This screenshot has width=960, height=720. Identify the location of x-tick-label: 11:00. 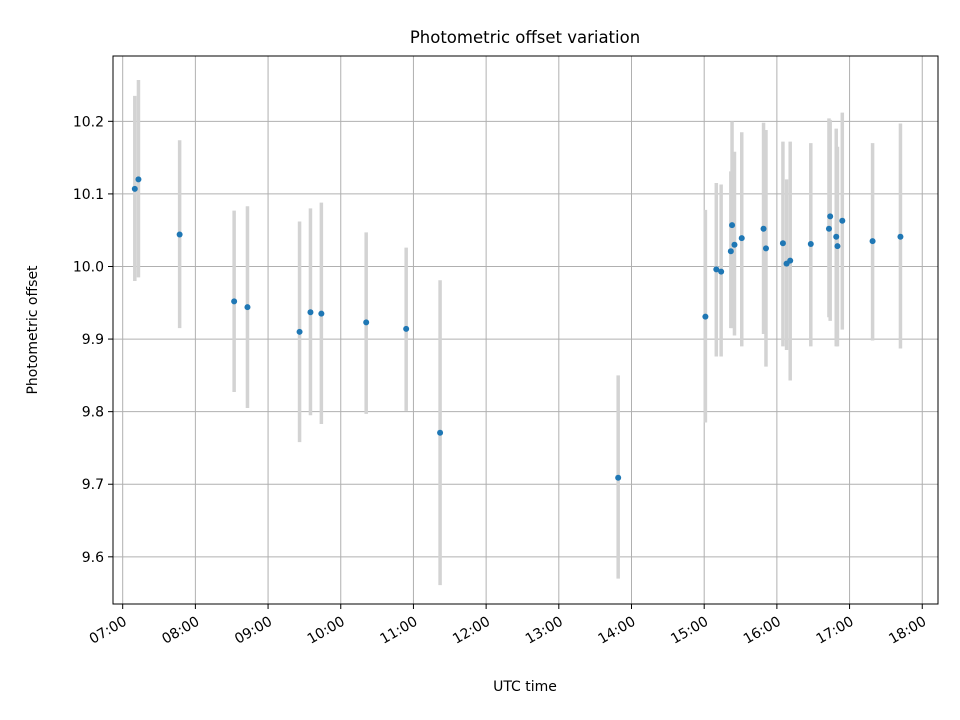
(398, 631).